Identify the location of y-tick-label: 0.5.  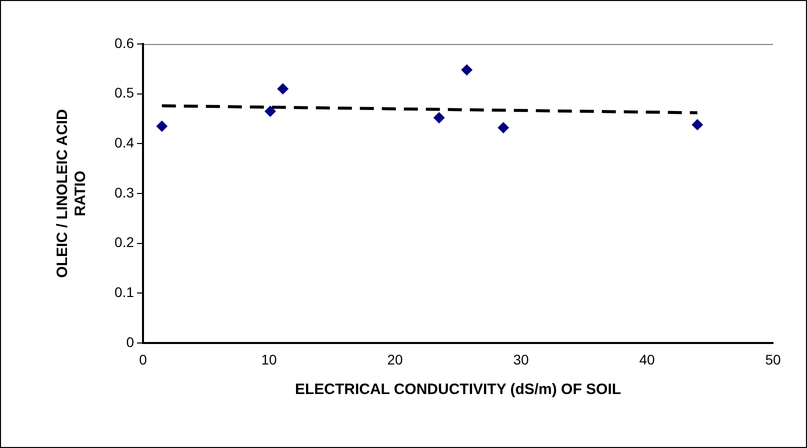
(124, 92).